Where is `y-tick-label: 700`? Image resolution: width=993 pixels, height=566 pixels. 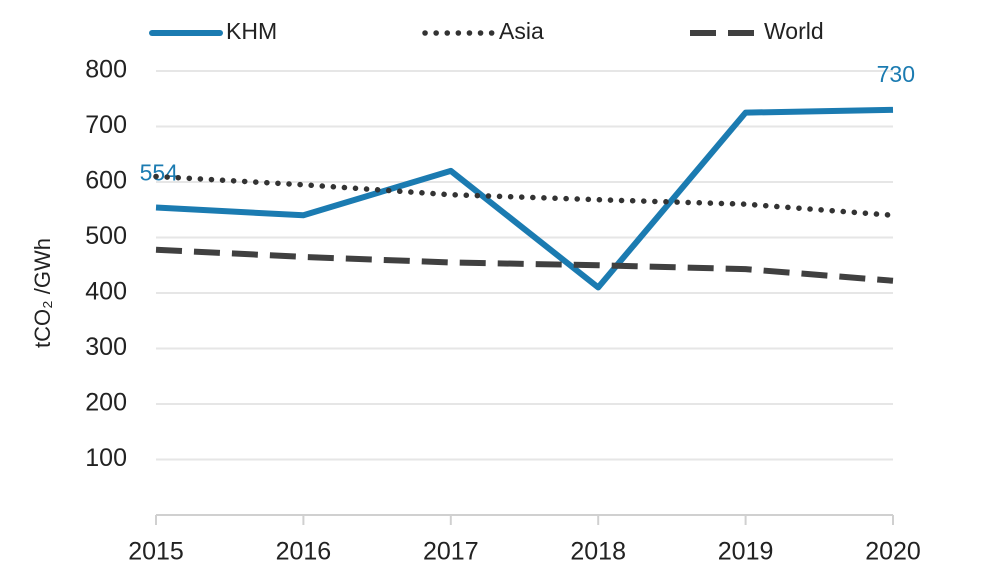 y-tick-label: 700 is located at coordinates (106, 125).